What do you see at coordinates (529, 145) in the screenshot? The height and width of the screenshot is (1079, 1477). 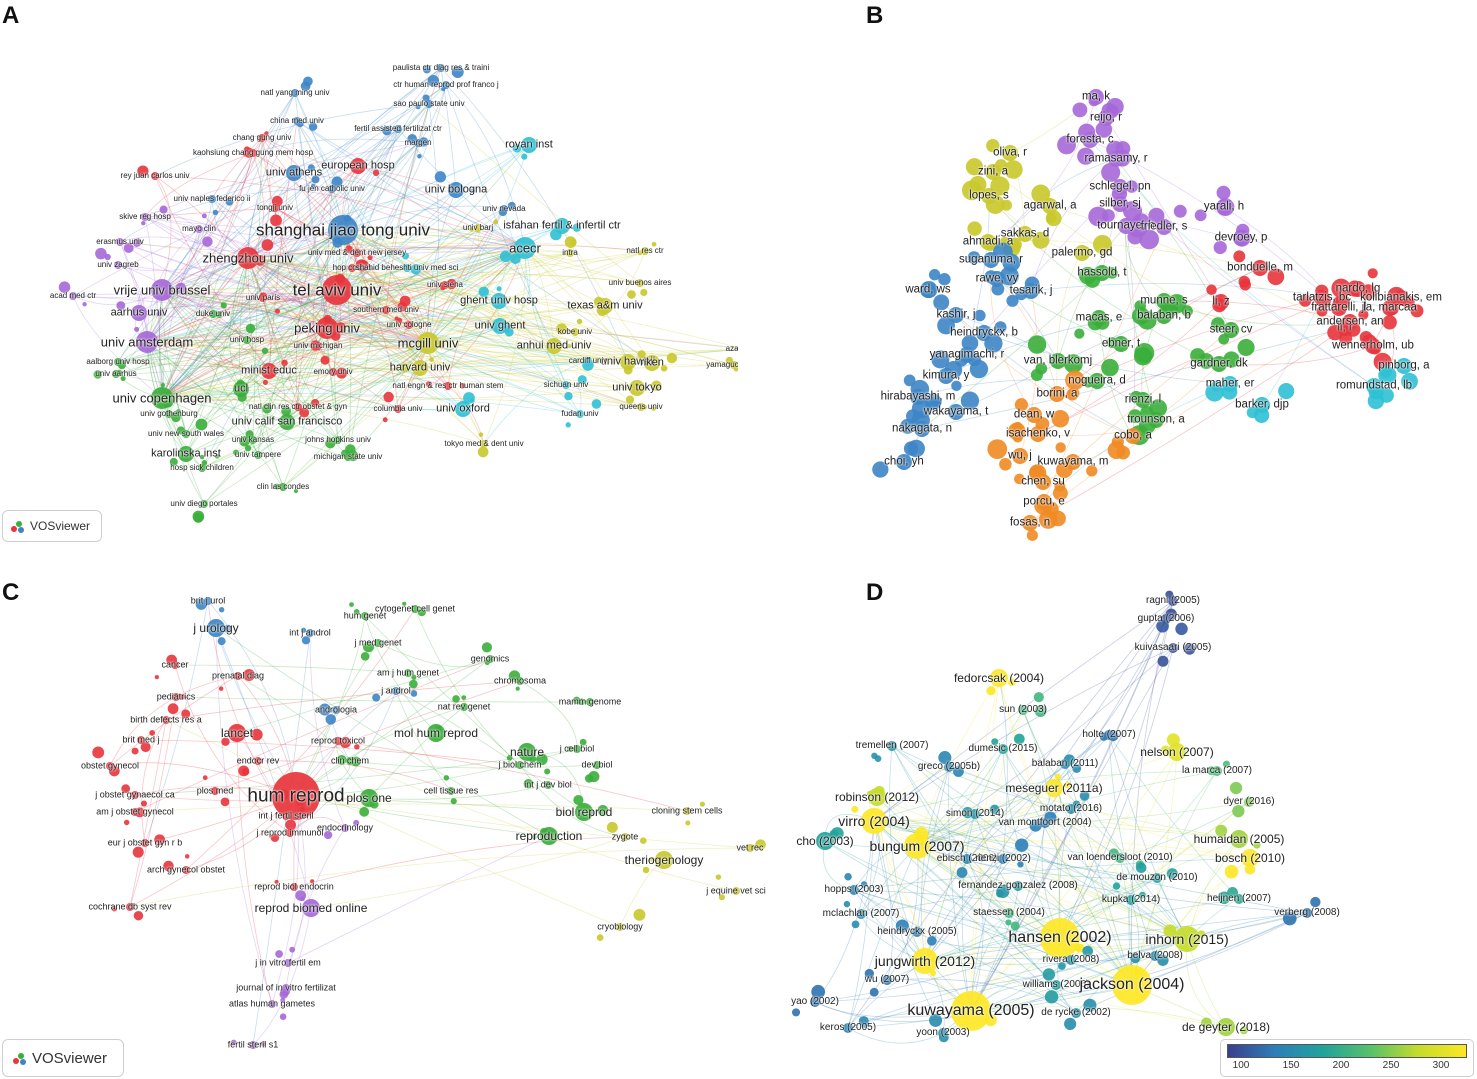 I see `node-royan-inst` at bounding box center [529, 145].